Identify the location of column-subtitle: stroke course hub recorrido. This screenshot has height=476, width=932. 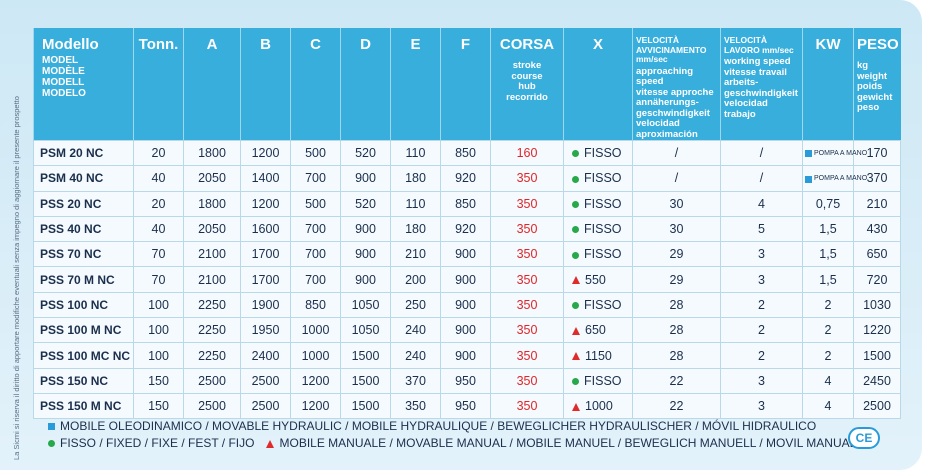
(527, 81).